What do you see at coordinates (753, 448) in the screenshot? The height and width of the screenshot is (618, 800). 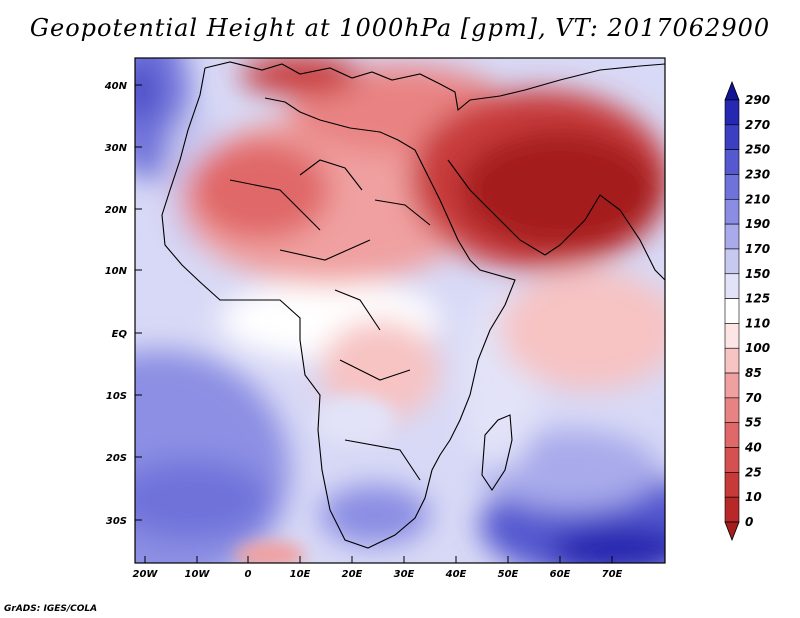 I see `colorbar-label: 40` at bounding box center [753, 448].